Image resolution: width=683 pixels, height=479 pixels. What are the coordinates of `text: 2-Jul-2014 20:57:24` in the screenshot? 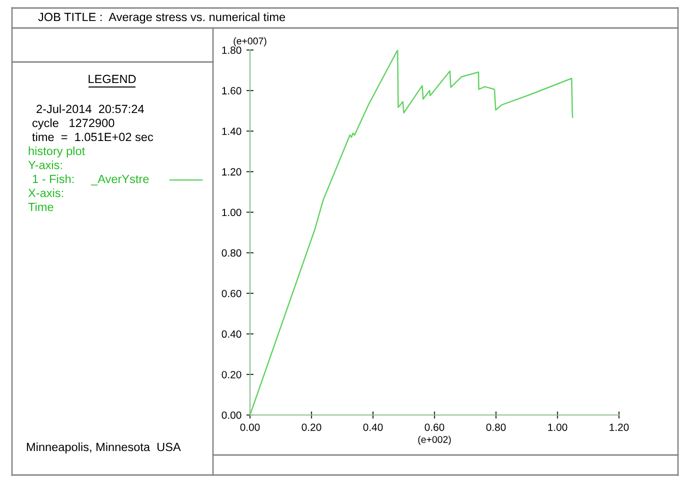 It's located at (90, 109).